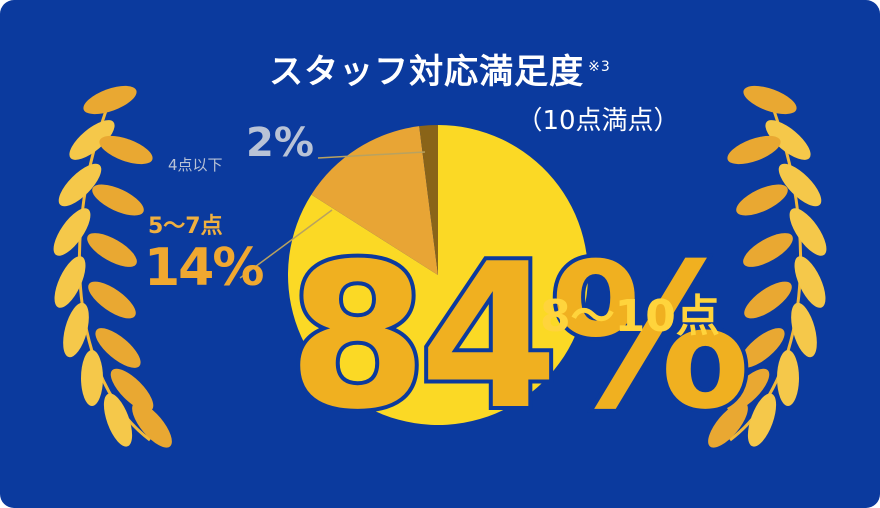  I want to click on slice-label-mid-value: 14%, so click(204, 268).